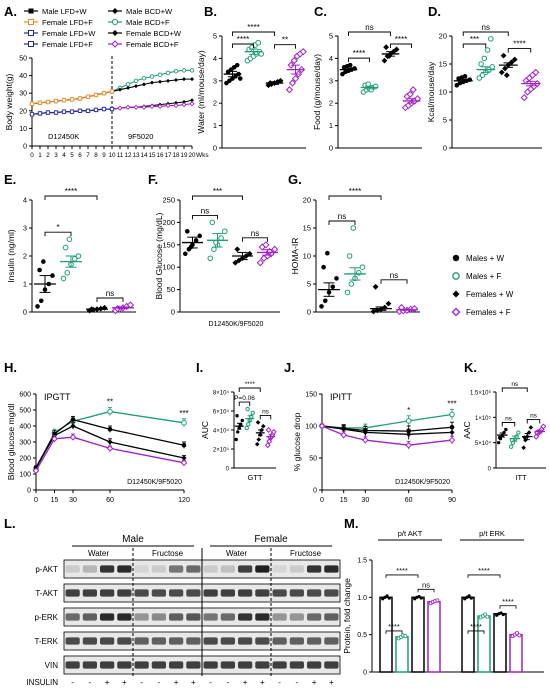 This screenshot has width=550, height=690. What do you see at coordinates (362, 561) in the screenshot?
I see `y-tick-label: 1.5` at bounding box center [362, 561].